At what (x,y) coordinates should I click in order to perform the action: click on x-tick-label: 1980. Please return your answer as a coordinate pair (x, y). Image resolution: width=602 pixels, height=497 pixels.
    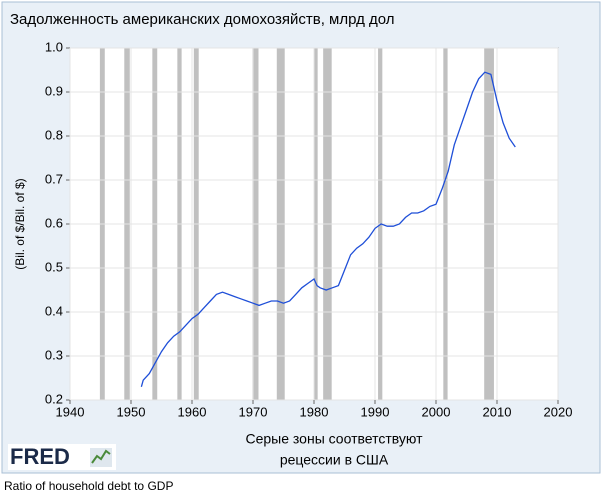
    Looking at the image, I should click on (314, 411).